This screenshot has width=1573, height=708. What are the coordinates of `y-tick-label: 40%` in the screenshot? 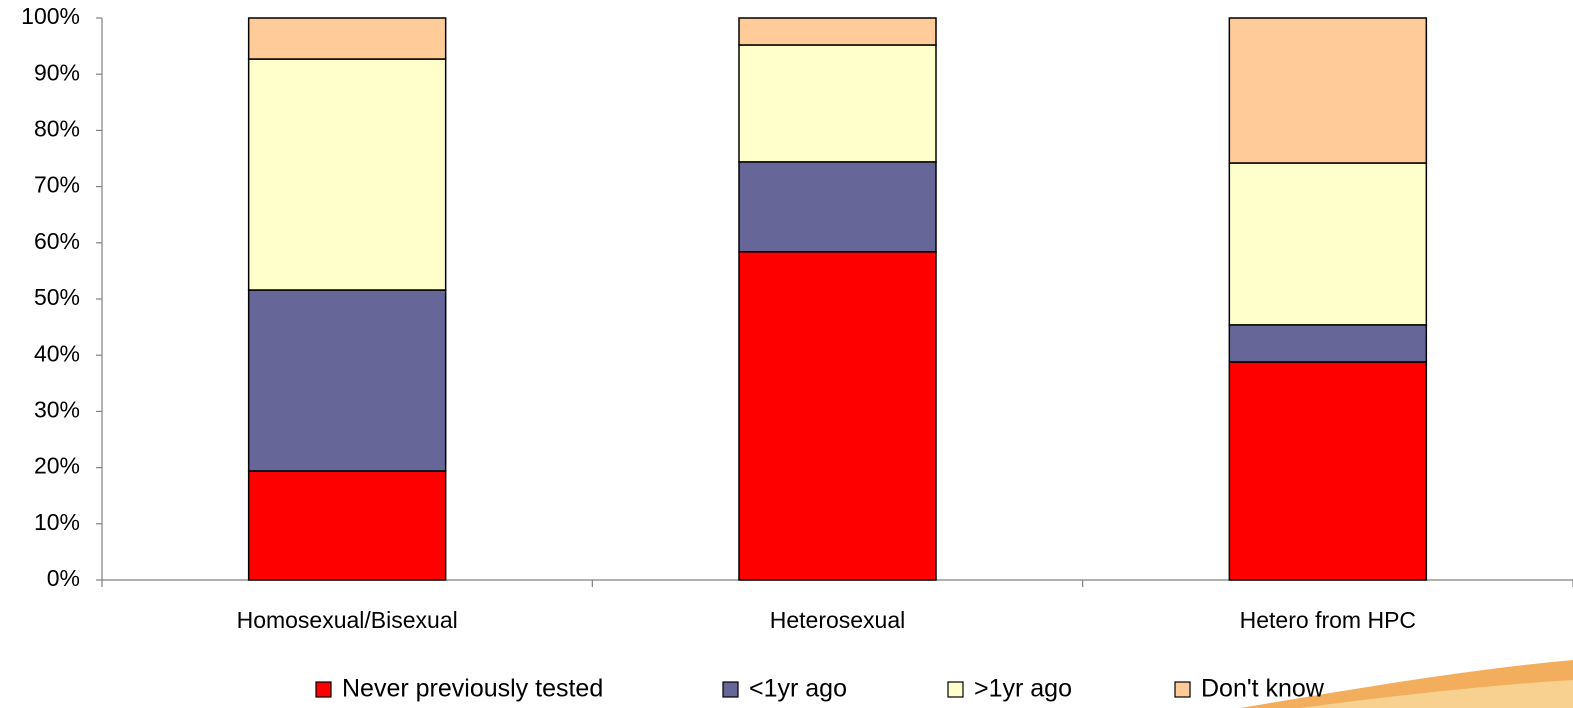 It's located at (57, 353).